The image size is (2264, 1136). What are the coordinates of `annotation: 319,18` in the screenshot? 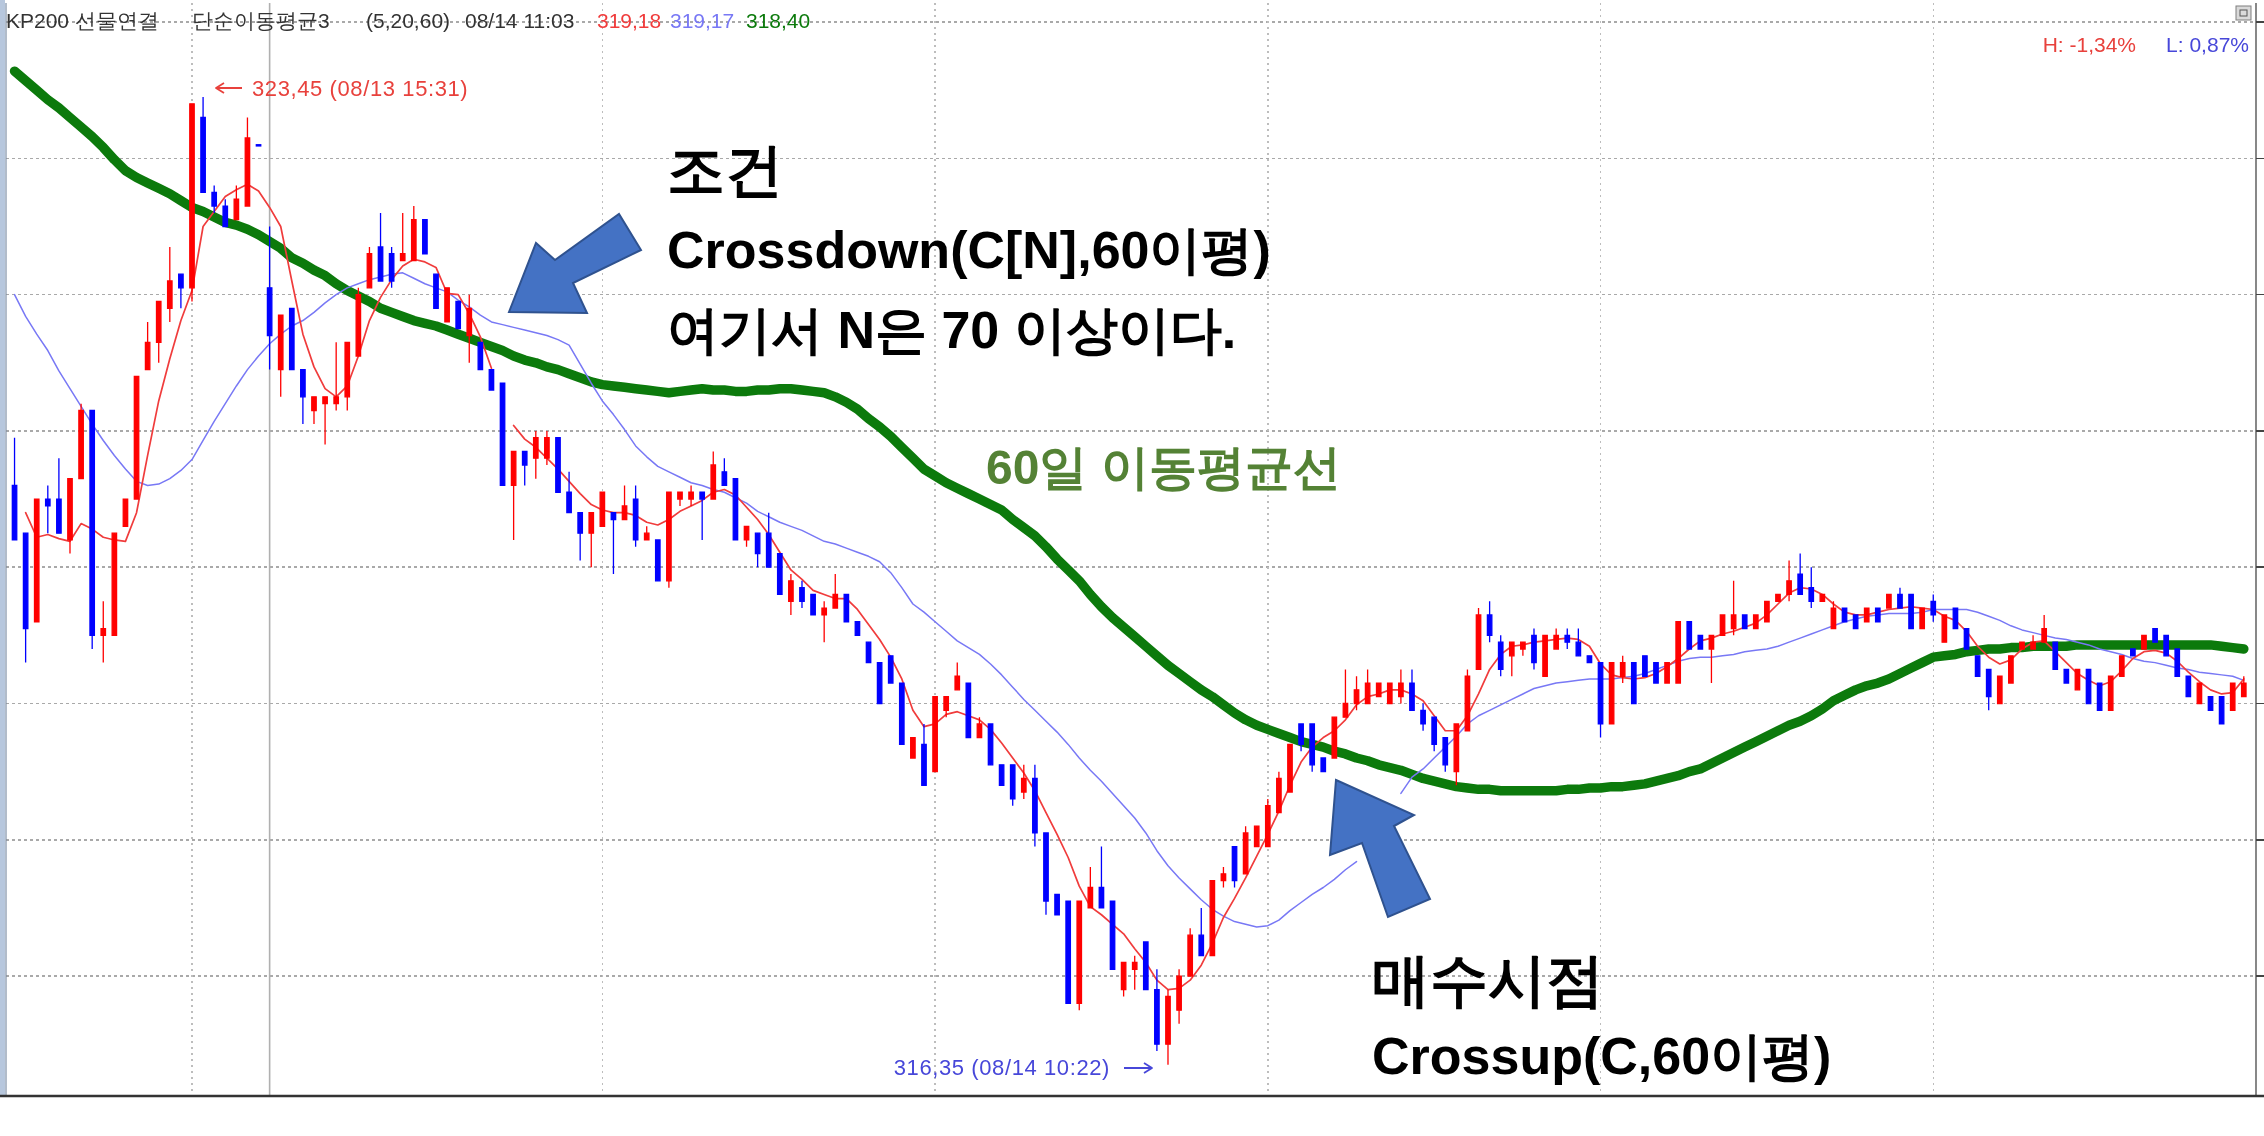 It's located at (629, 20).